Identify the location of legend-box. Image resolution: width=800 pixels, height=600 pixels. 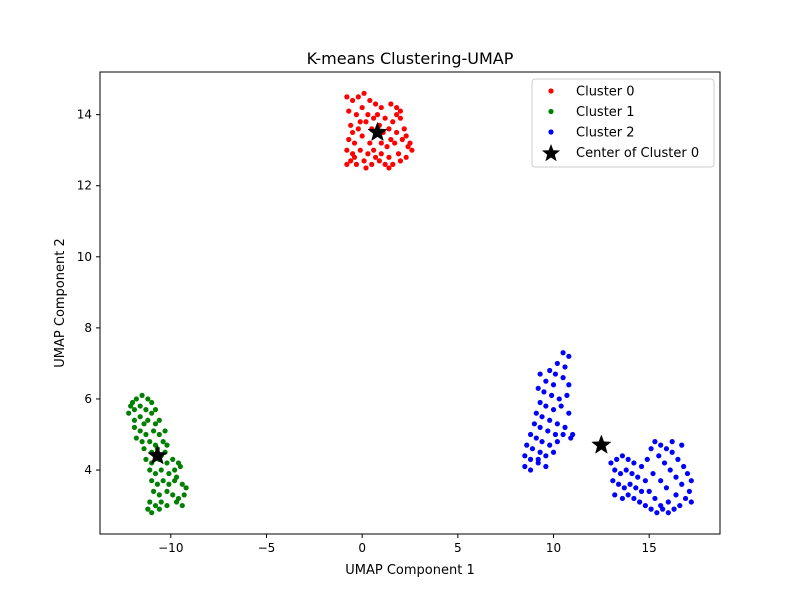
(623, 123).